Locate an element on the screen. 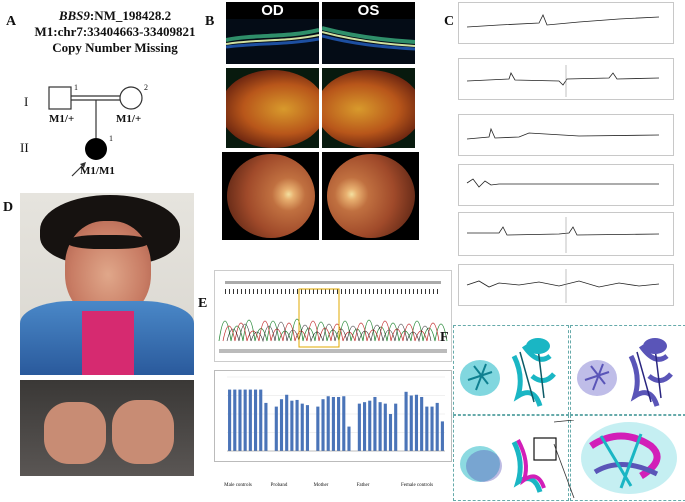 This screenshot has width=685, height=502. widefield-od is located at coordinates (272, 108).